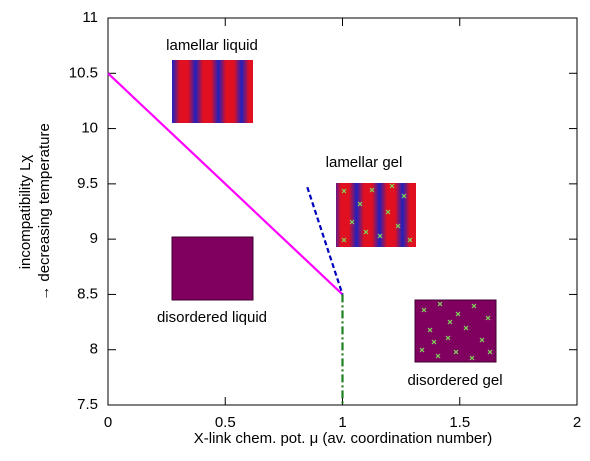 This screenshot has height=461, width=590. What do you see at coordinates (342, 422) in the screenshot?
I see `x-tick-label: 1` at bounding box center [342, 422].